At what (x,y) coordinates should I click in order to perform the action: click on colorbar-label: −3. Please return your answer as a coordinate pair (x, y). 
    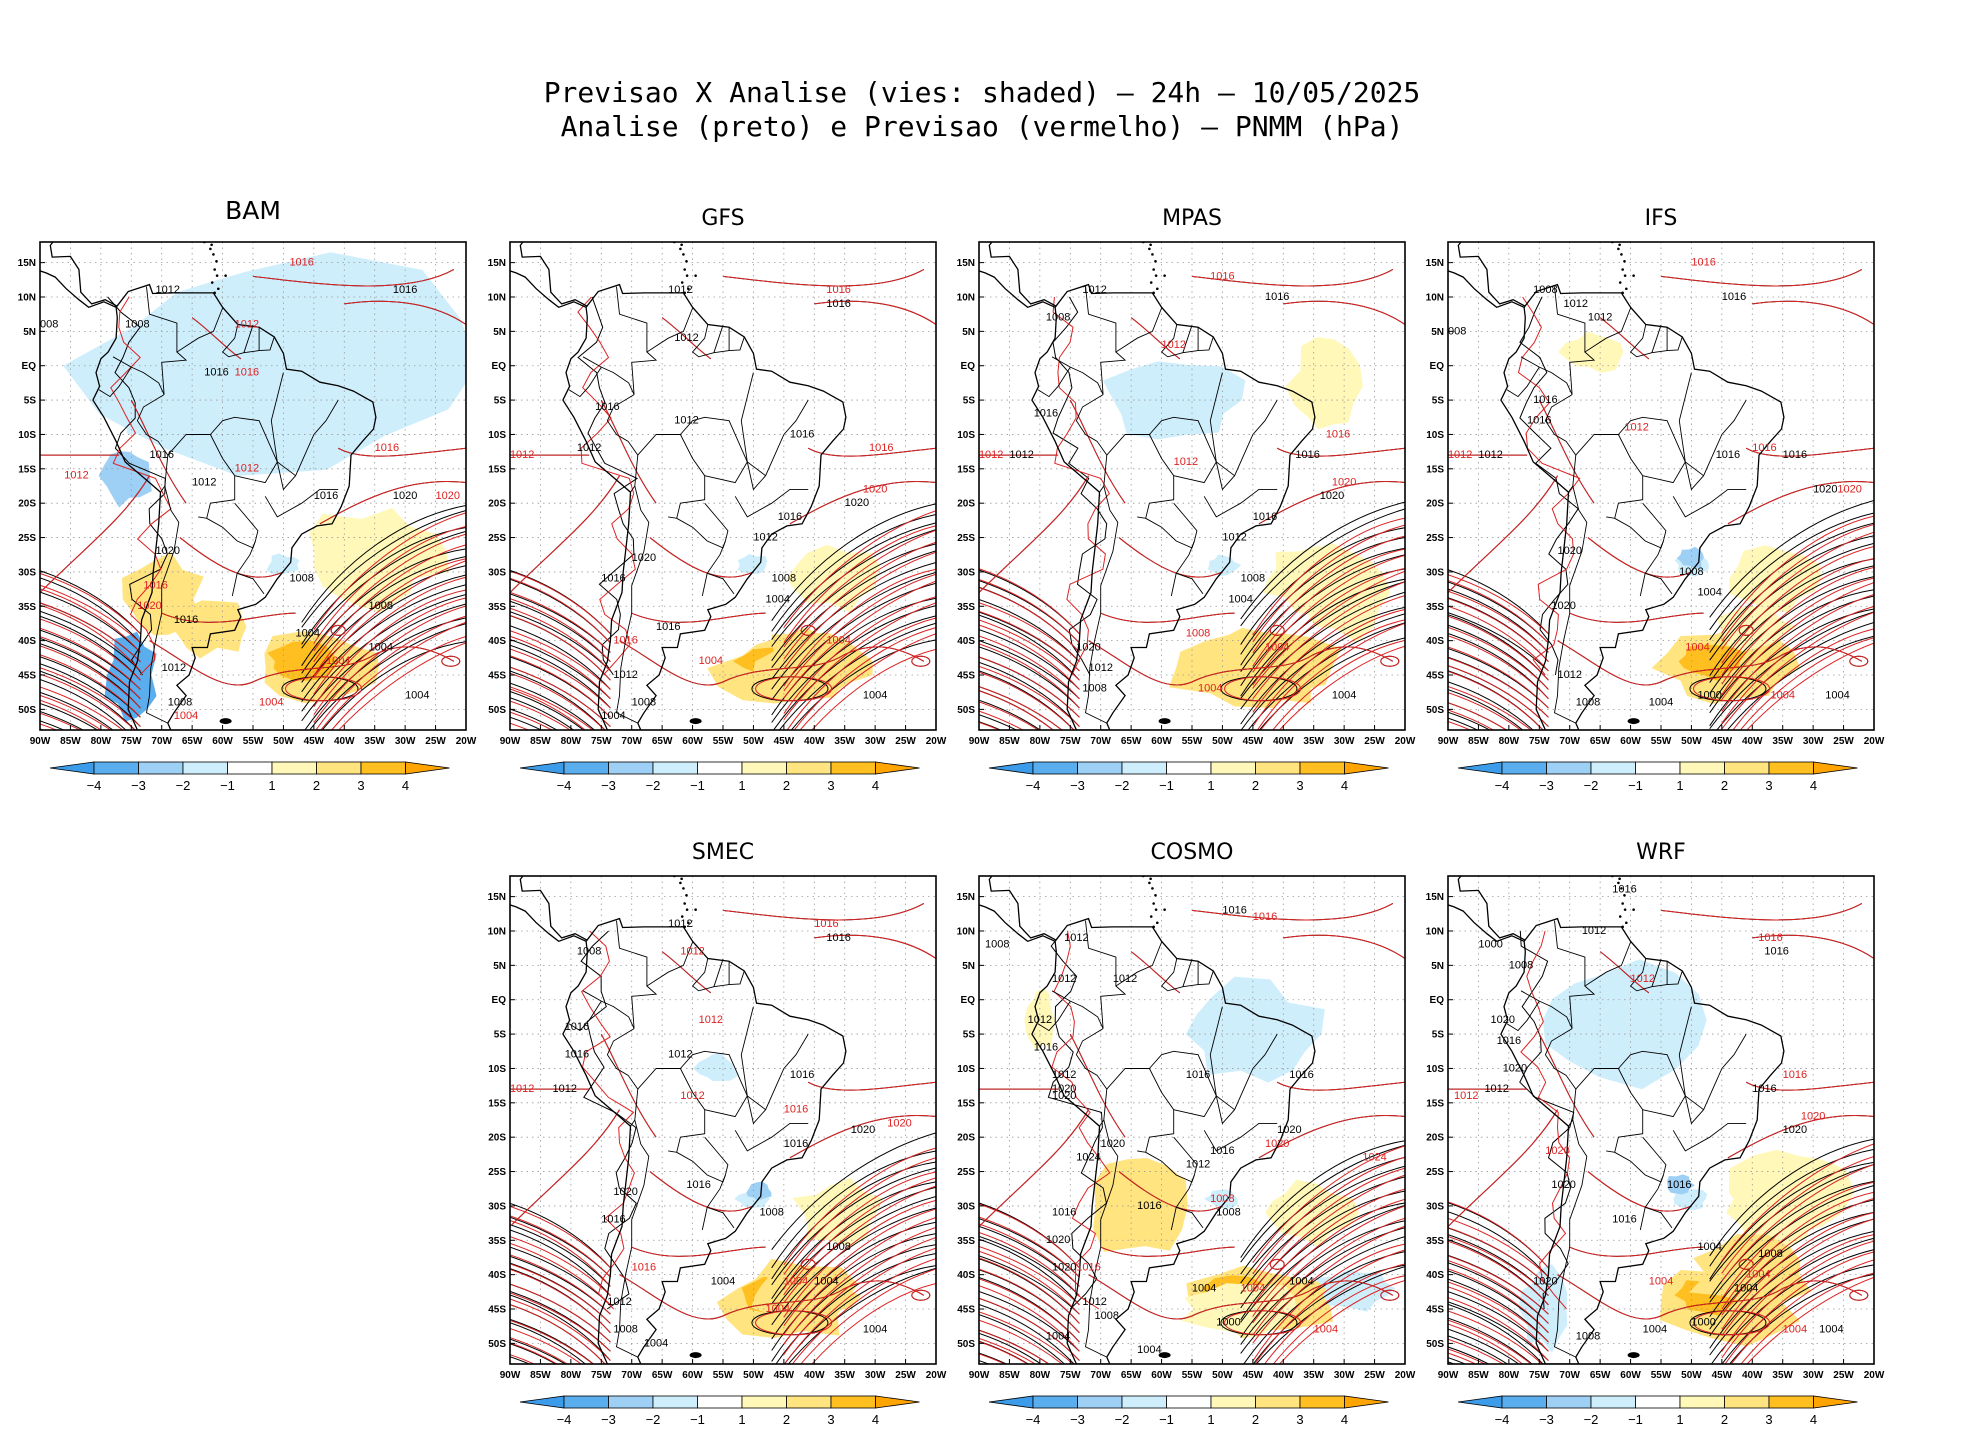
    Looking at the image, I should click on (138, 785).